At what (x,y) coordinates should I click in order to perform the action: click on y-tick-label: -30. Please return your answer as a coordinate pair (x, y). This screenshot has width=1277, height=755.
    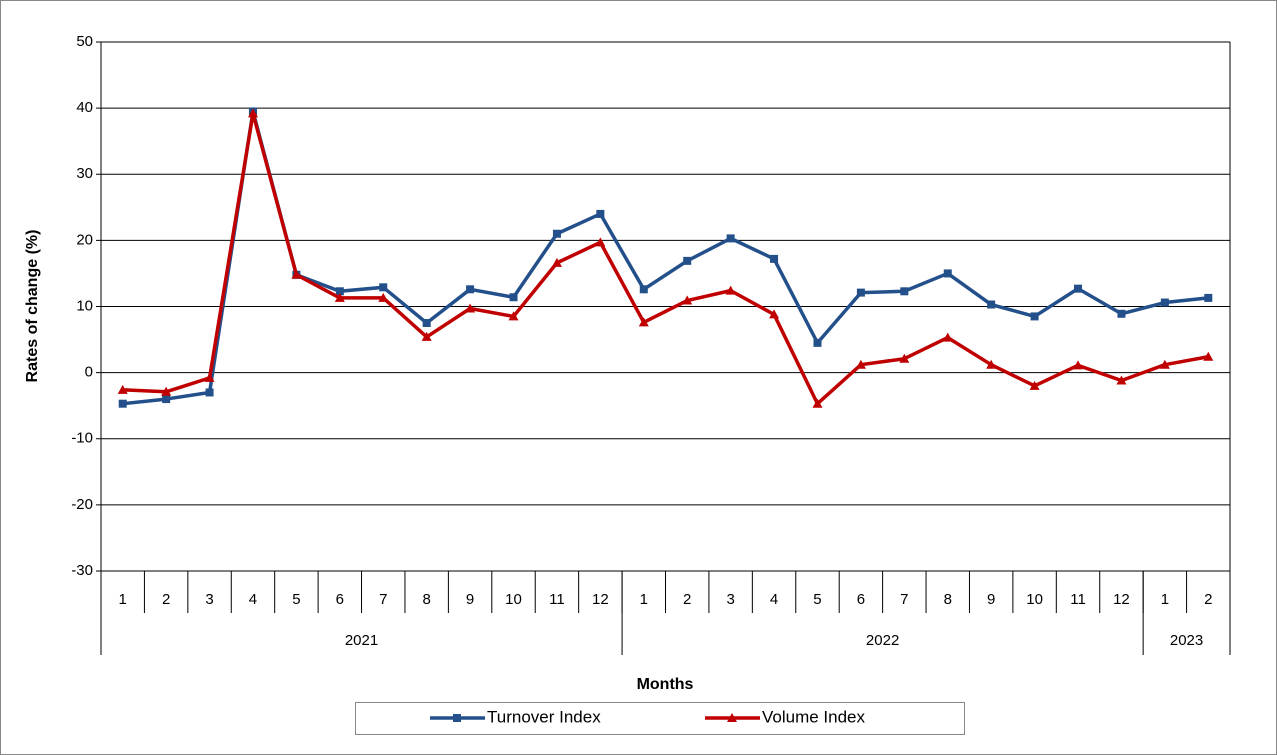
    Looking at the image, I should click on (82, 570).